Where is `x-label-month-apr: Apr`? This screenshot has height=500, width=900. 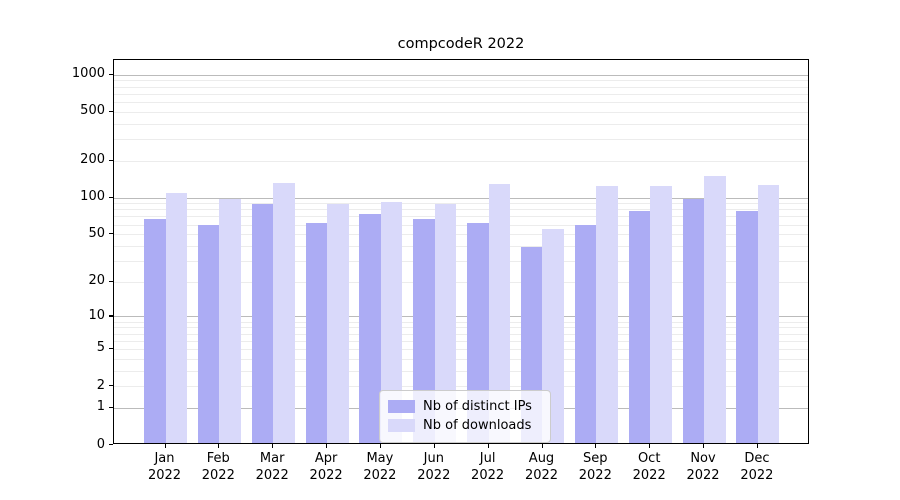
x-label-month-apr: Apr is located at coordinates (326, 458).